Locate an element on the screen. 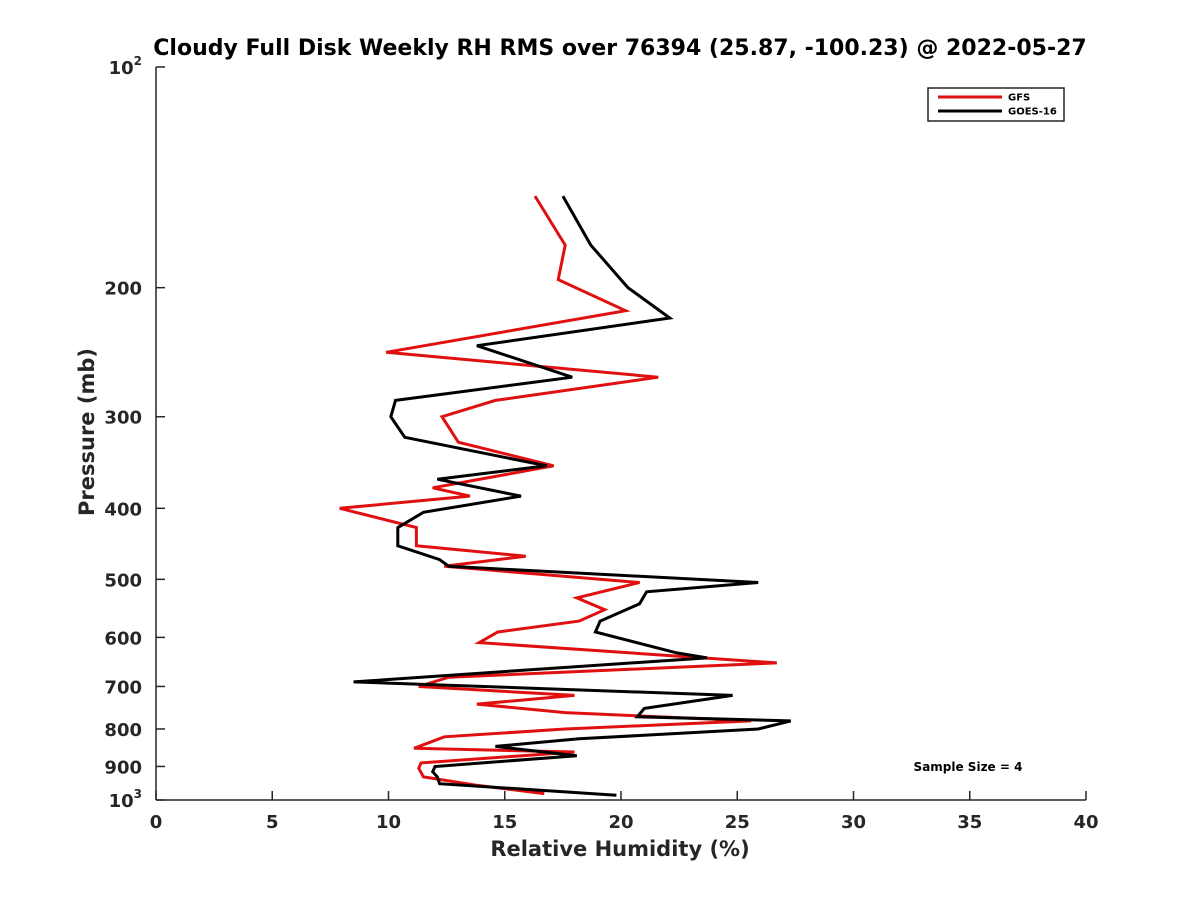  y-tick-label: 500 is located at coordinates (123, 580).